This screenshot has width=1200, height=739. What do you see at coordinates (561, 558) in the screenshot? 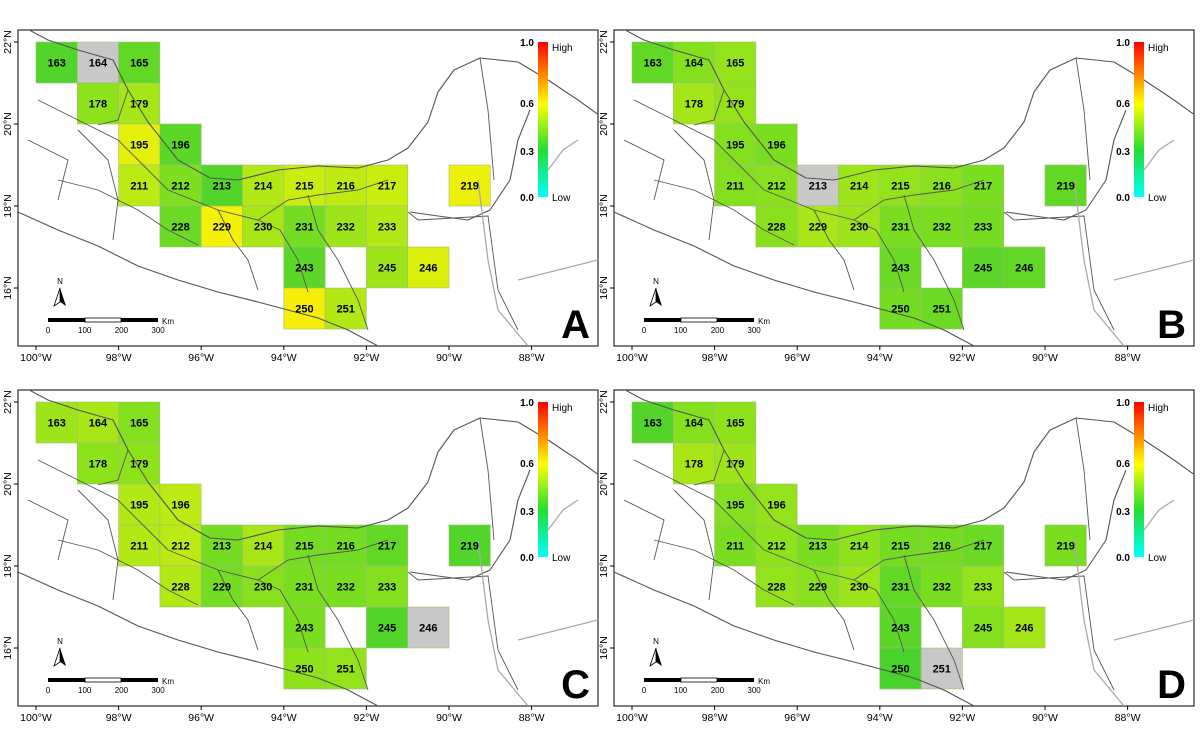
I see `legend-low-label: Low` at bounding box center [561, 558].